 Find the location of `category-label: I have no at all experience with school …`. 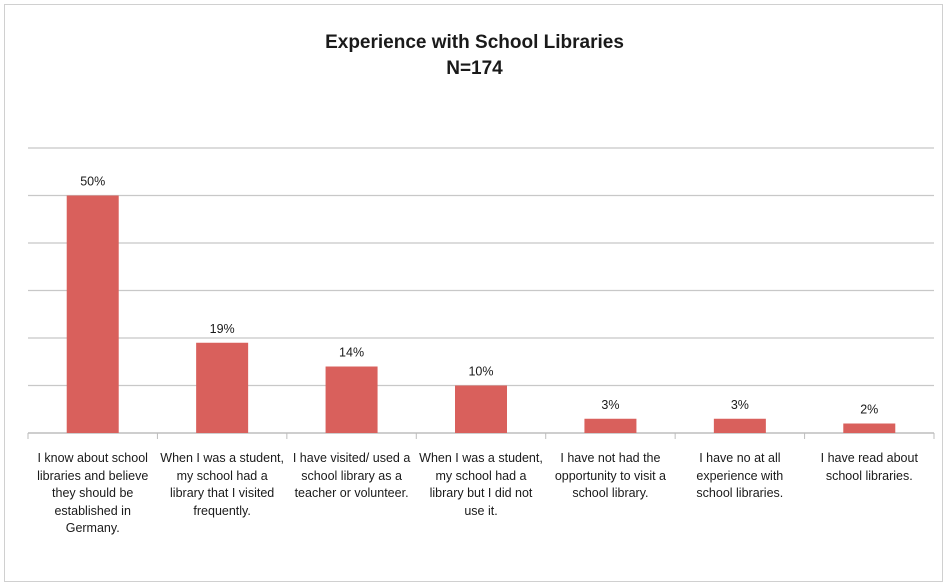

category-label: I have no at all experience with school … is located at coordinates (740, 475).